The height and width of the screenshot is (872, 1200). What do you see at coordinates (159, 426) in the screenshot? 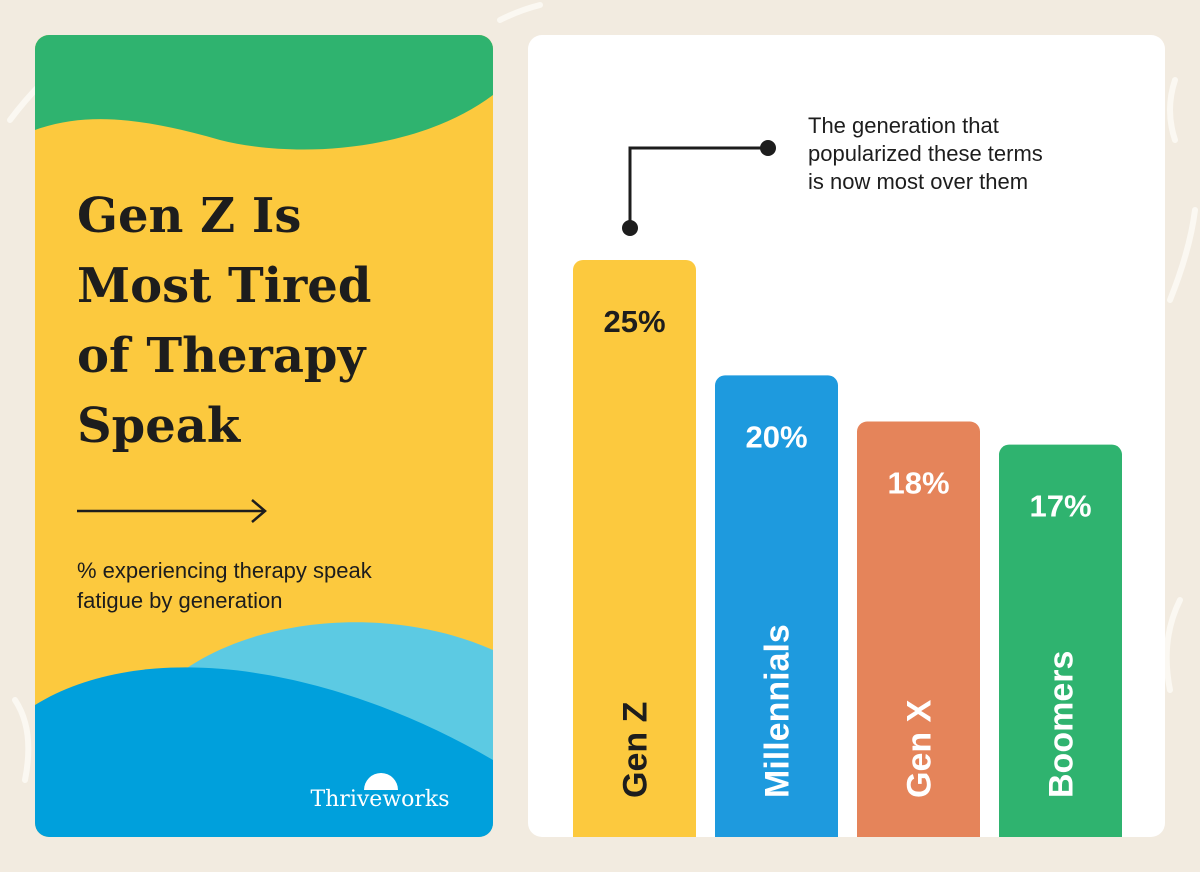
I see `title-line: Speak` at bounding box center [159, 426].